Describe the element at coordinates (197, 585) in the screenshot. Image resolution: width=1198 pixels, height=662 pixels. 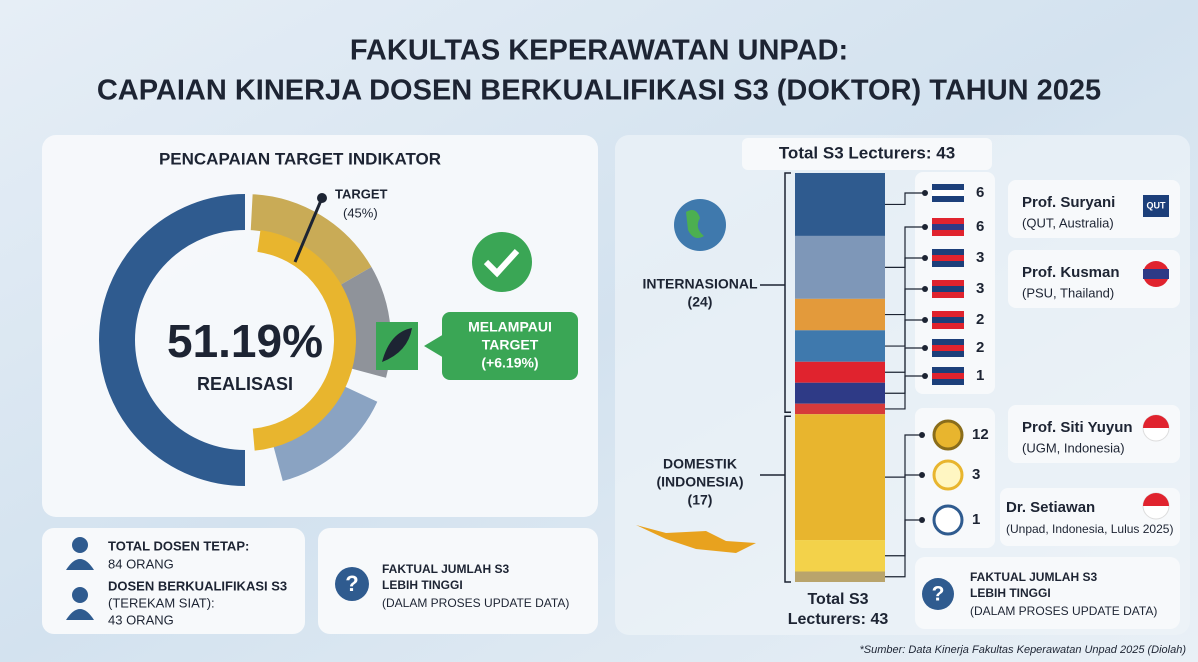
I see `stat-line: DOSEN BERKUALIFIKASI S3` at that location.